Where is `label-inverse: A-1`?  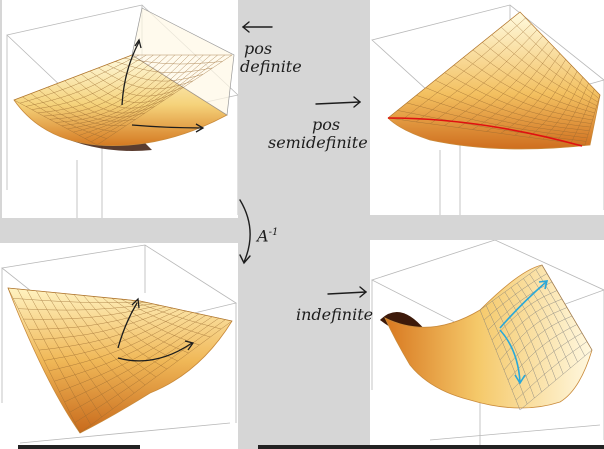
label-inverse: A-1 is located at coordinates (267, 234).